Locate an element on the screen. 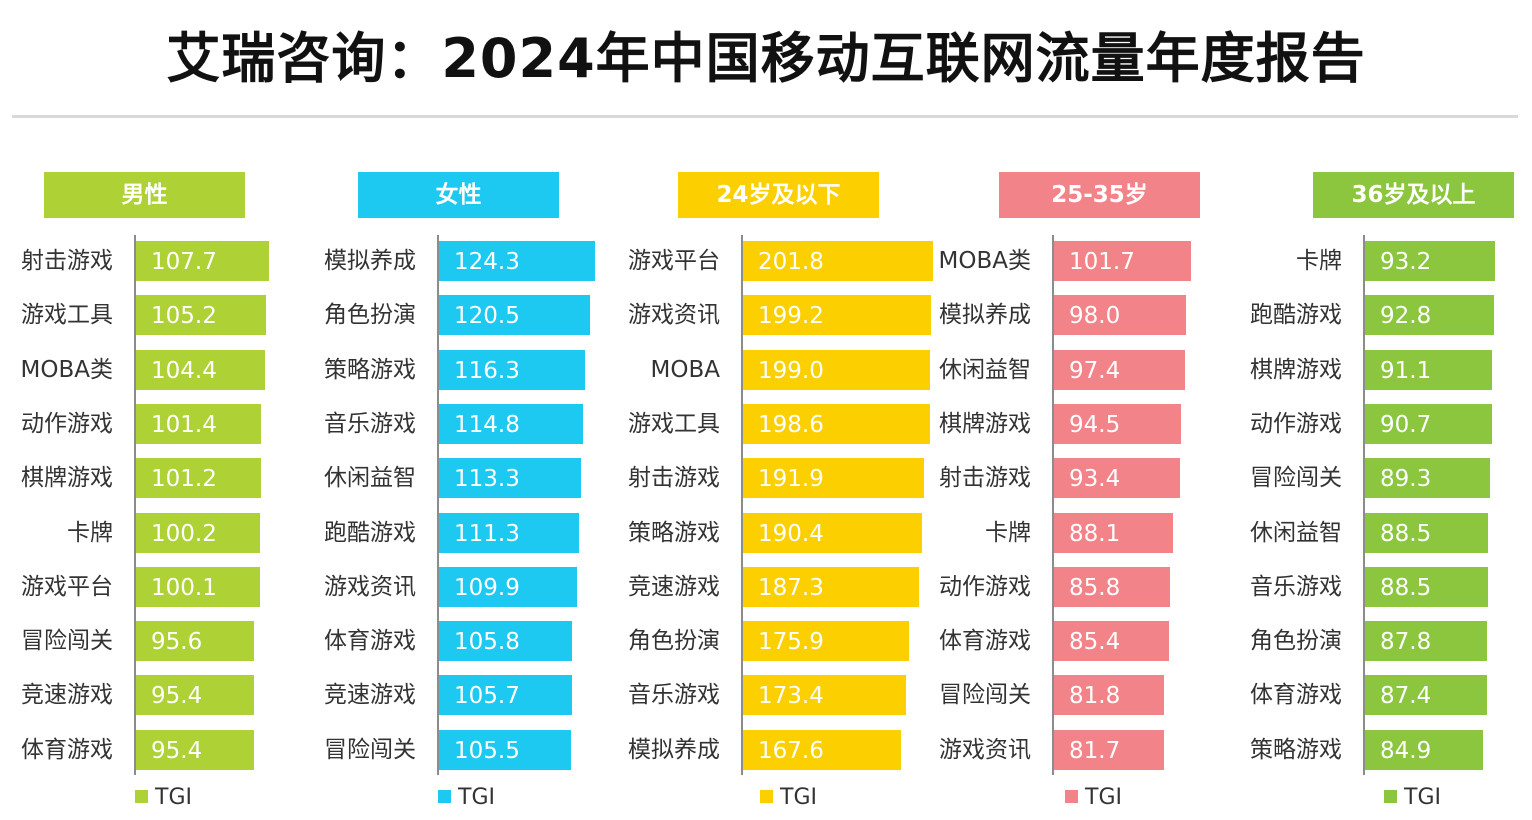  chart-1-bar-value: 105.8 is located at coordinates (487, 642).